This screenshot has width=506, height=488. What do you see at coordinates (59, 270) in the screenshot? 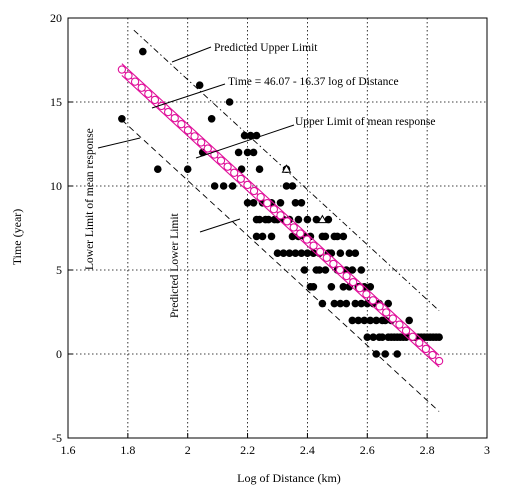
I see `y-tick-label: 5` at bounding box center [59, 270].